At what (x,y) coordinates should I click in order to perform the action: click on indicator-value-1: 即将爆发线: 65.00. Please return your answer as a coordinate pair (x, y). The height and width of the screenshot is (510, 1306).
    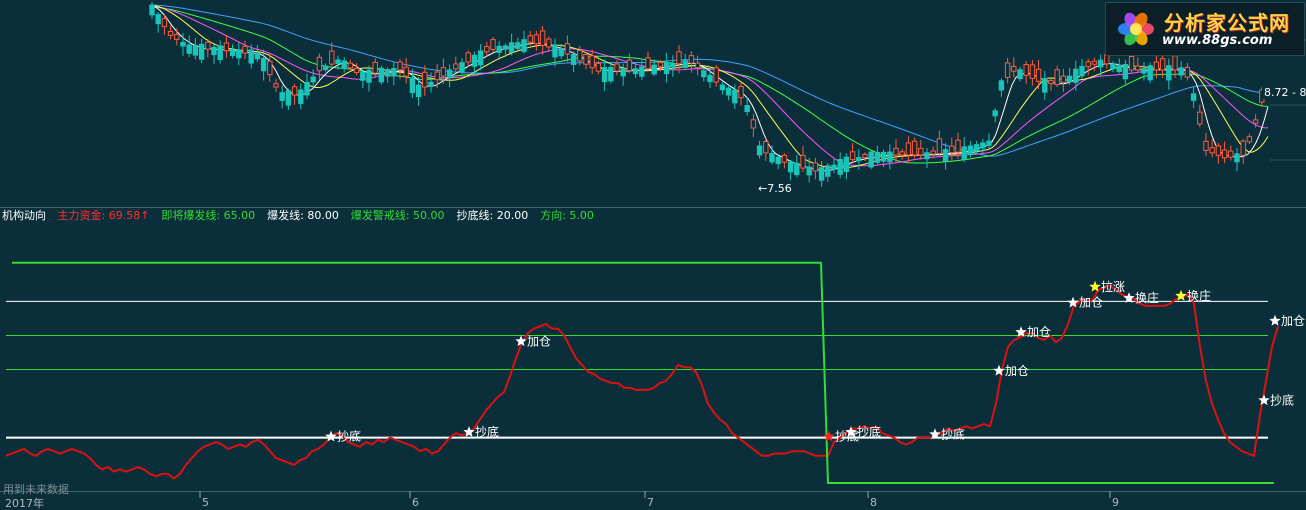
    Looking at the image, I should click on (208, 215).